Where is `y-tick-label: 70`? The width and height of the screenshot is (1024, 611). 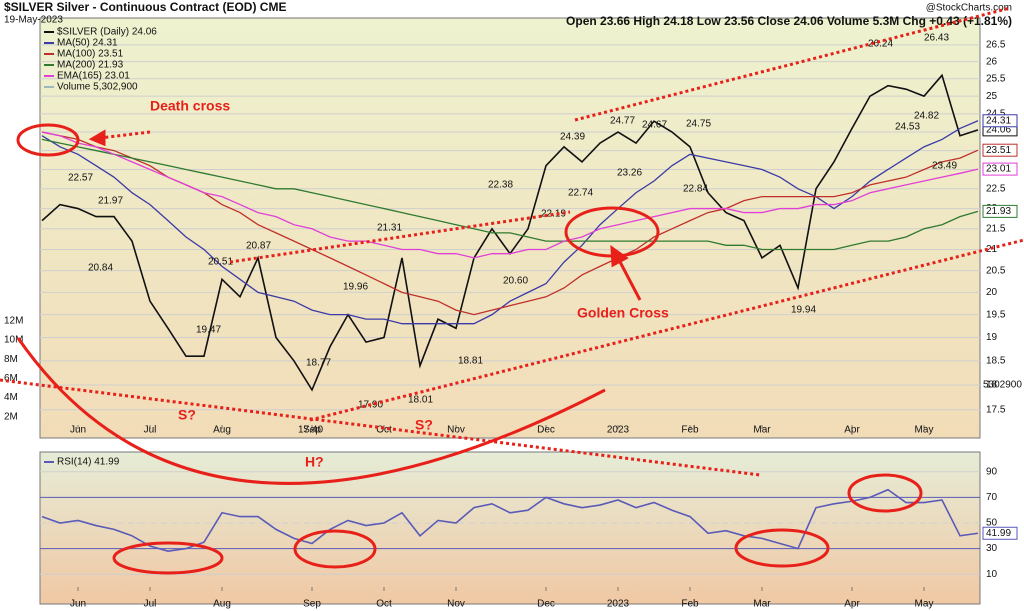
y-tick-label: 70 is located at coordinates (992, 497).